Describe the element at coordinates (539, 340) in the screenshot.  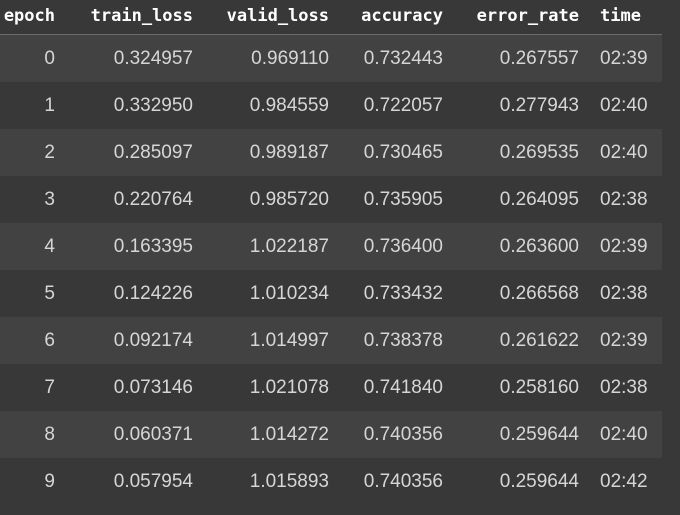
I see `cell-error-rate: 0.261622` at that location.